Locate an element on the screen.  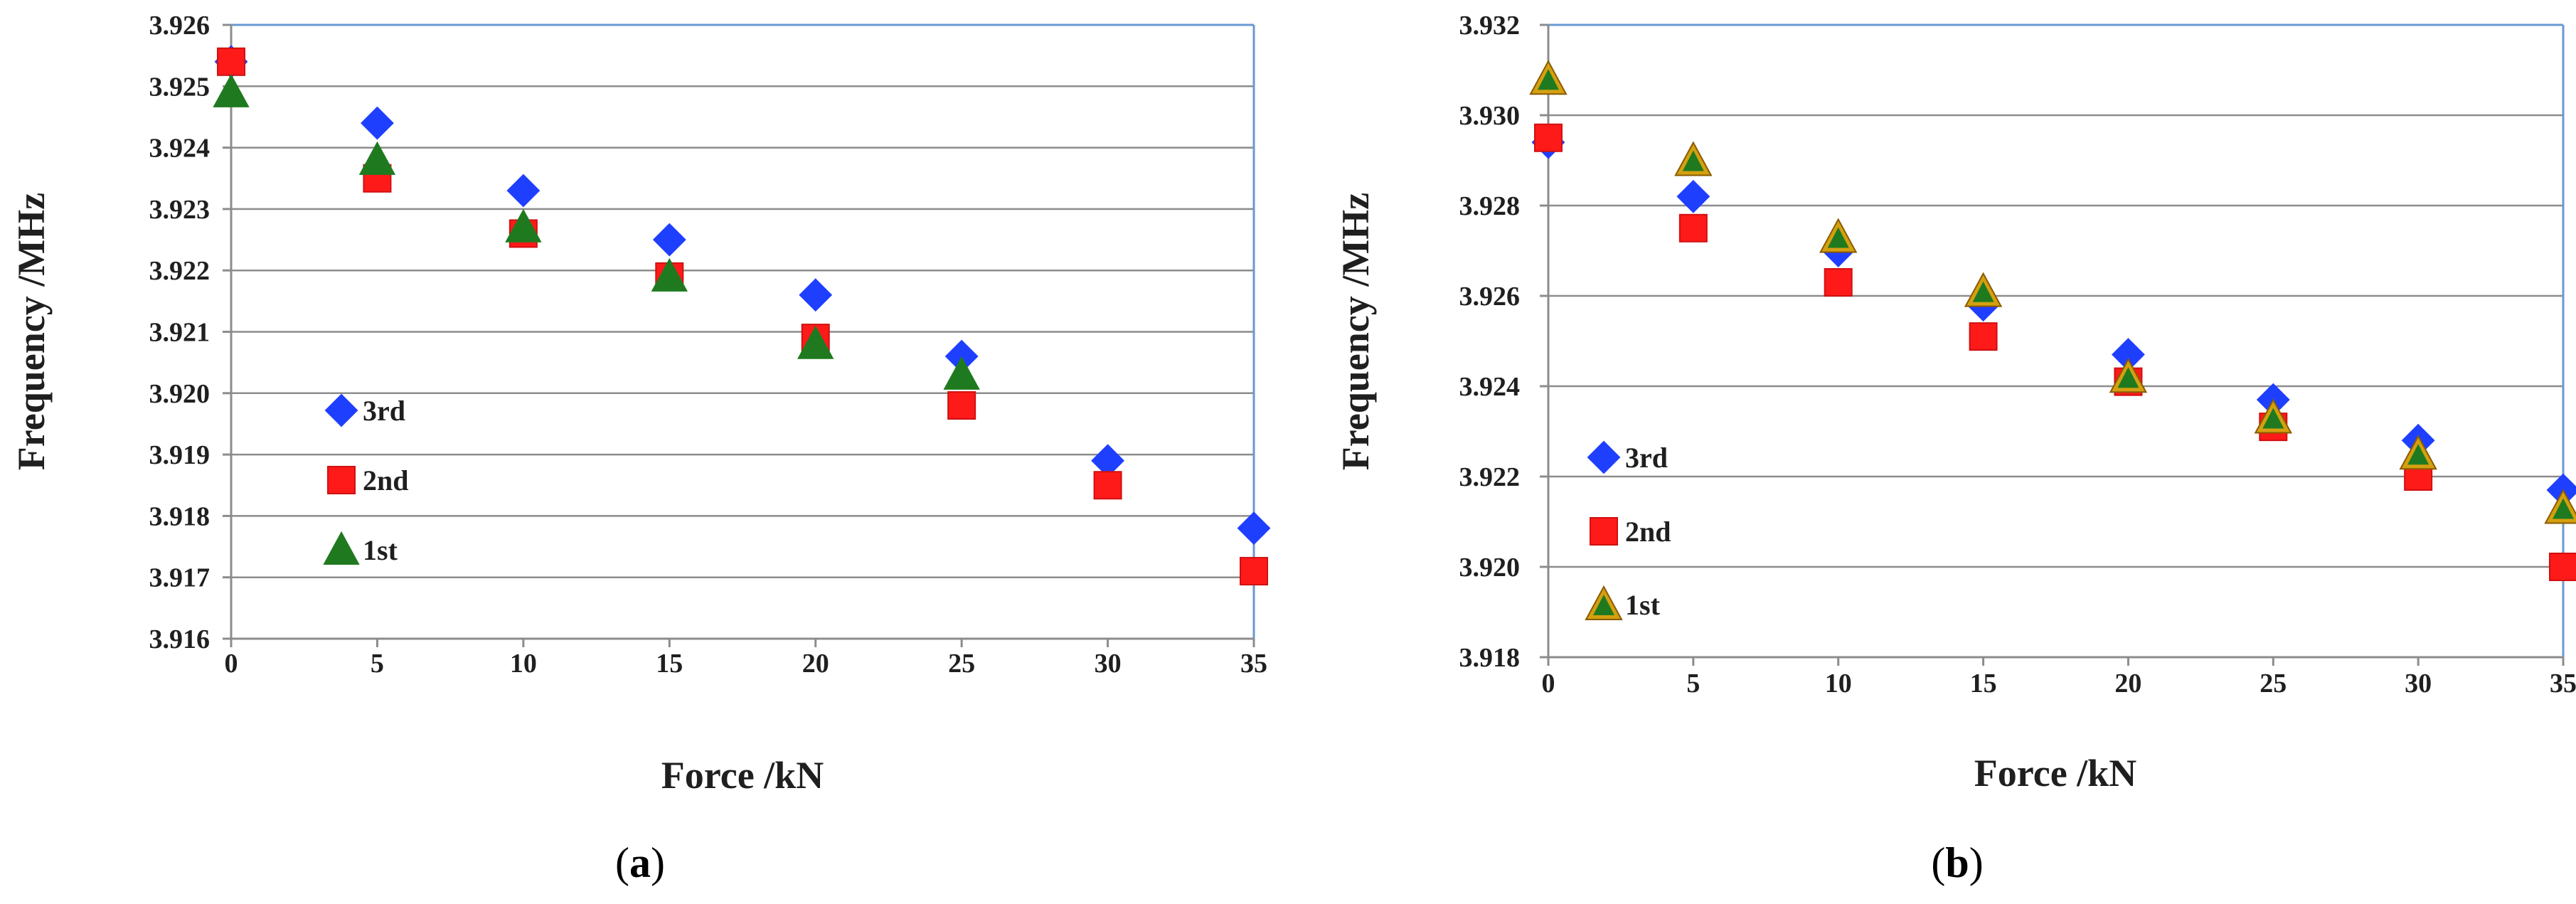
y-tick-label: 3.932 is located at coordinates (1490, 26).